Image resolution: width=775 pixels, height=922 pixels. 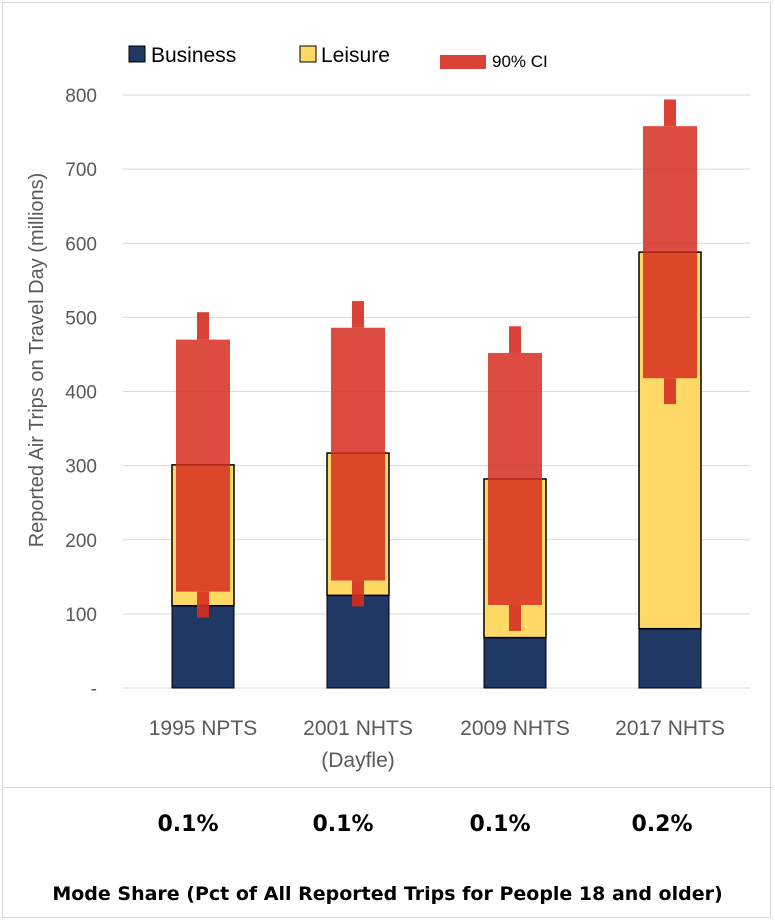 What do you see at coordinates (520, 61) in the screenshot?
I see `legend-label-ci: 90% CI` at bounding box center [520, 61].